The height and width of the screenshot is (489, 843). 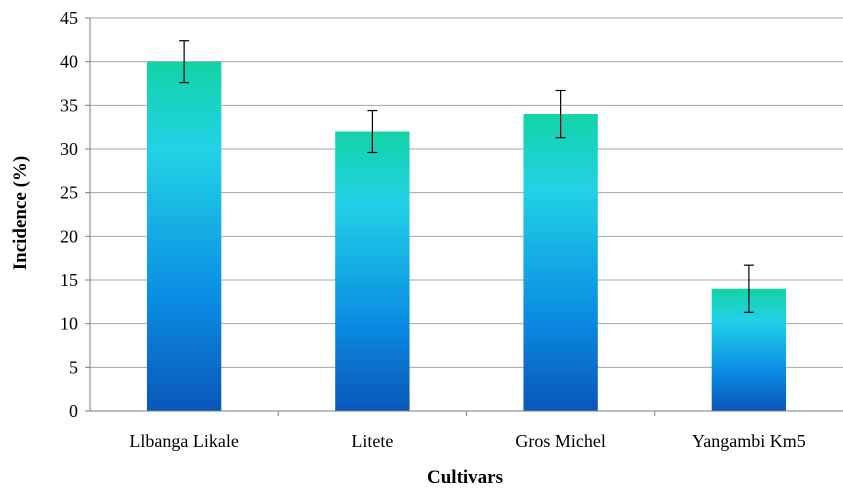 What do you see at coordinates (73, 411) in the screenshot?
I see `y-tick-label: 0` at bounding box center [73, 411].